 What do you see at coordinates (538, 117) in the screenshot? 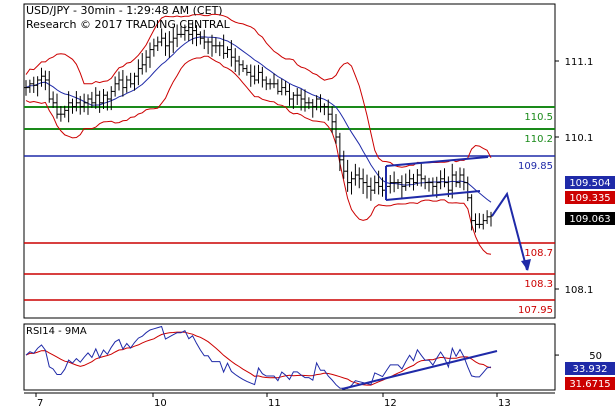
I see `level-label: 110.5` at bounding box center [538, 117].